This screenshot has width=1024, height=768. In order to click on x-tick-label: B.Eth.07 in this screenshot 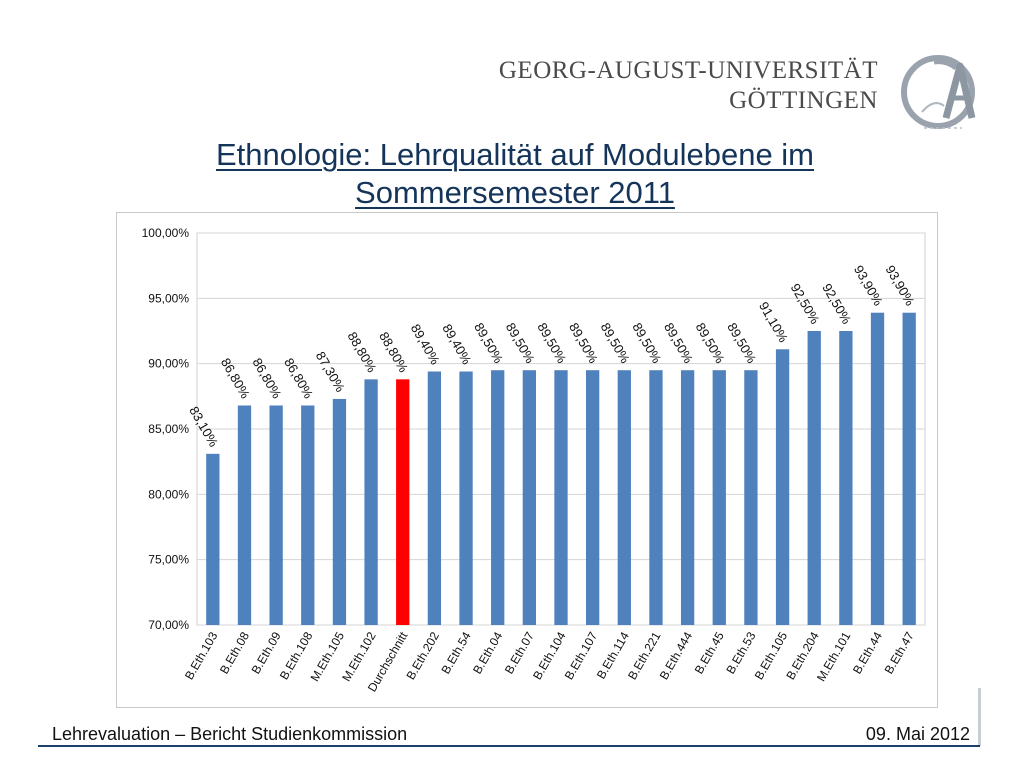, I will do `click(519, 652)`.